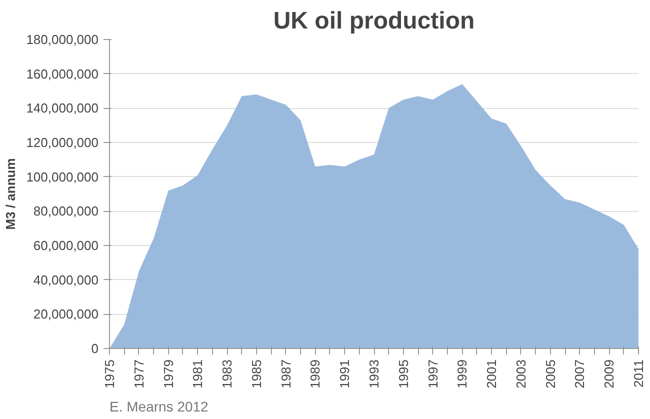 This screenshot has width=650, height=419. What do you see at coordinates (138, 374) in the screenshot?
I see `x-tick-label: 1977` at bounding box center [138, 374].